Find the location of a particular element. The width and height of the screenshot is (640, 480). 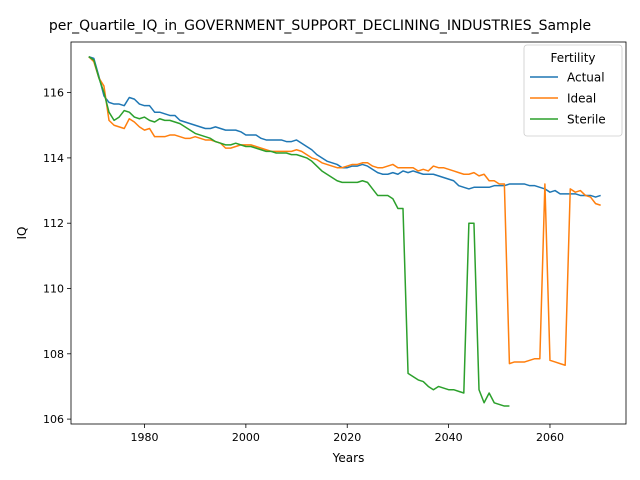

x-tick-label: 2020 is located at coordinates (347, 437).